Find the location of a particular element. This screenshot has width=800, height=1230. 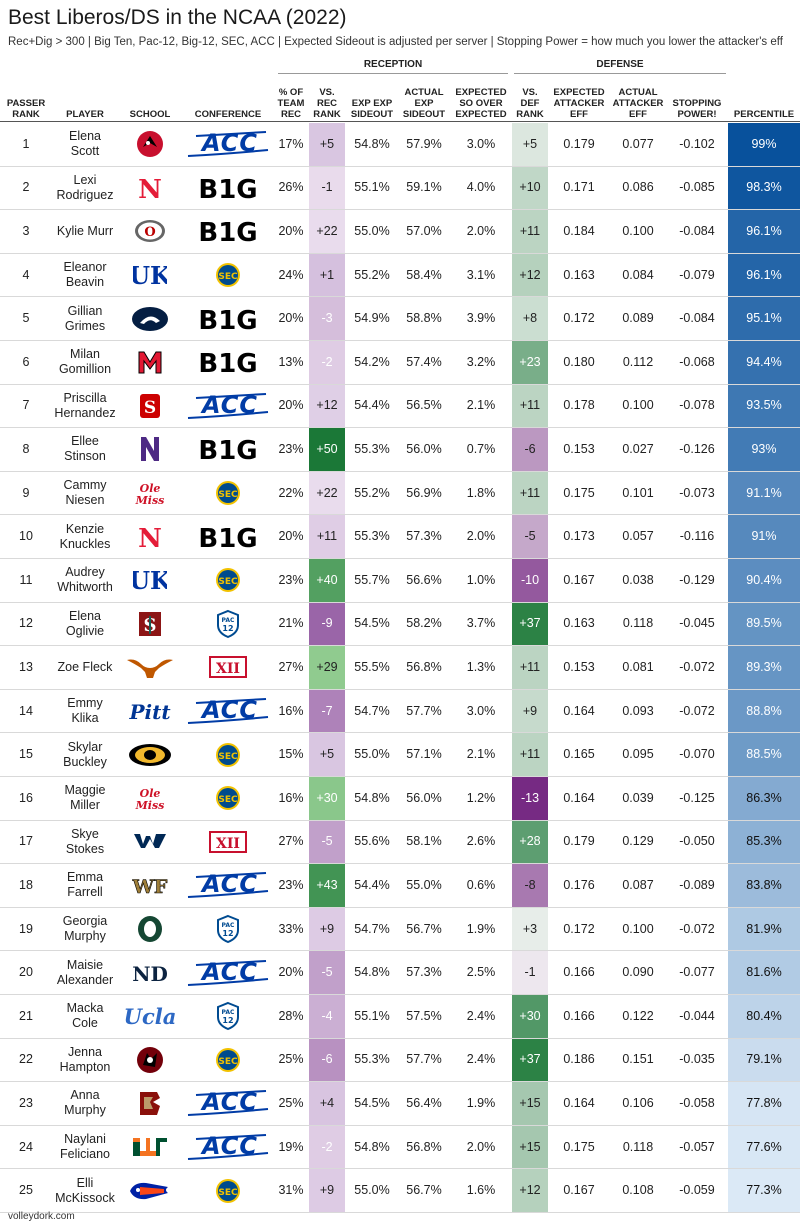

player-cell: Emma Farrell is located at coordinates (85, 885).